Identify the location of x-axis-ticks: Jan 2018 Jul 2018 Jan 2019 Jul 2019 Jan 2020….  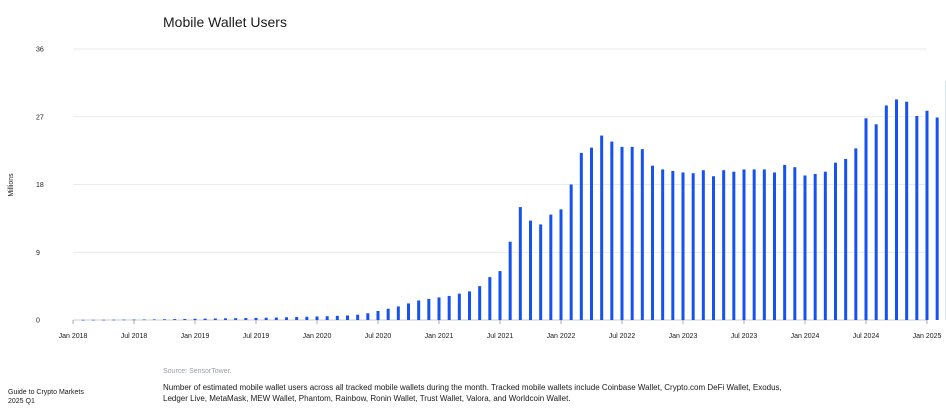
(500, 330).